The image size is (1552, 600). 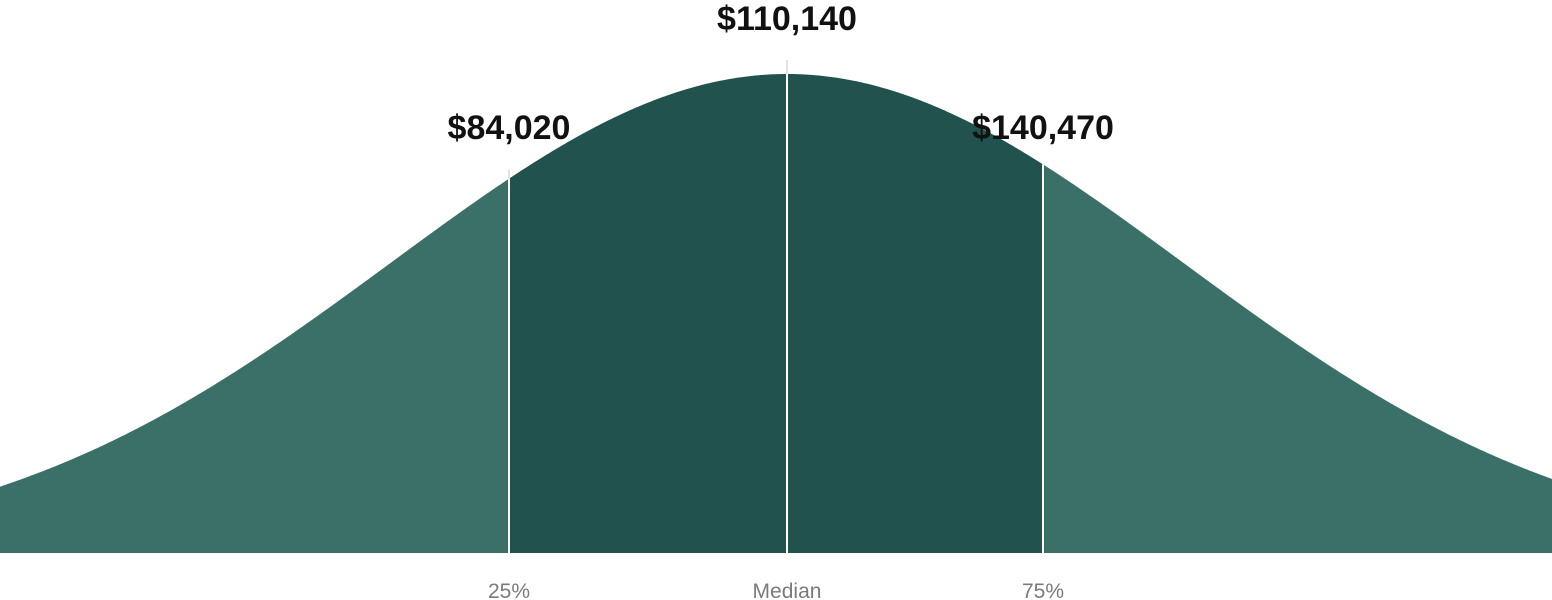 I want to click on p75-tick-label: 75%, so click(x=1043, y=590).